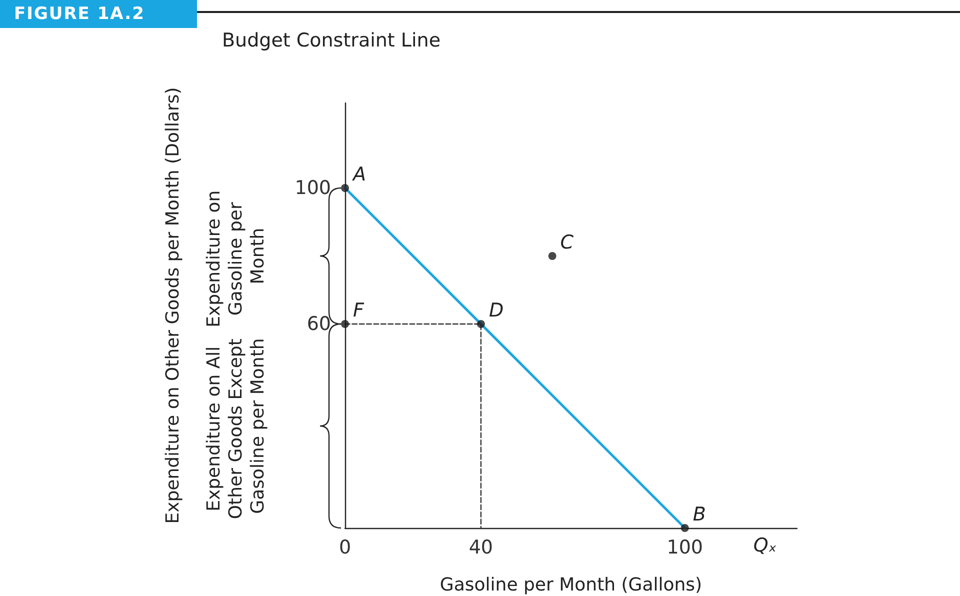  What do you see at coordinates (98, 14) in the screenshot?
I see `caption: FIGURE 1A.2` at bounding box center [98, 14].